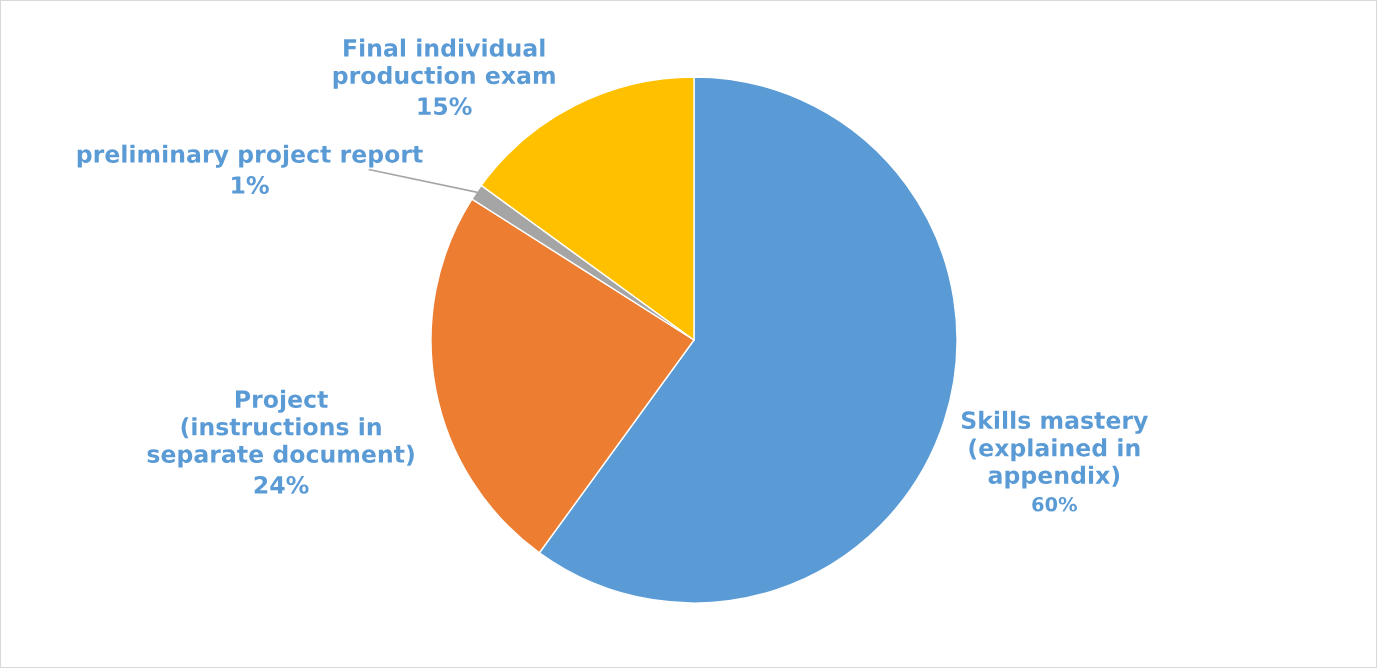  What do you see at coordinates (1054, 449) in the screenshot?
I see `slice-label: Skills mastery (explained in appendix)` at bounding box center [1054, 449].